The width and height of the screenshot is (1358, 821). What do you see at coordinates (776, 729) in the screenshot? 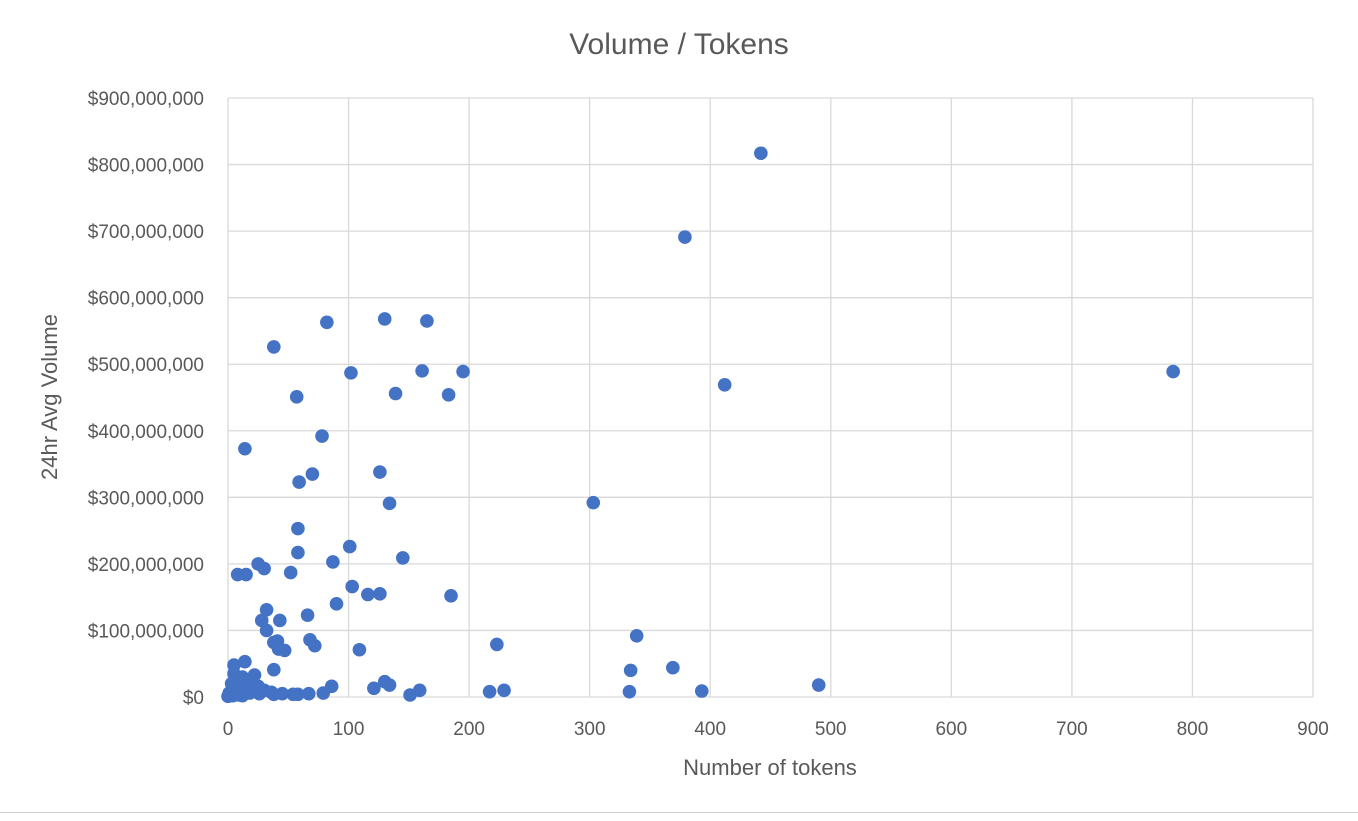
I see `x-axis-ticks: 0 100 200 300 400 500 600 700 800 900` at bounding box center [776, 729].